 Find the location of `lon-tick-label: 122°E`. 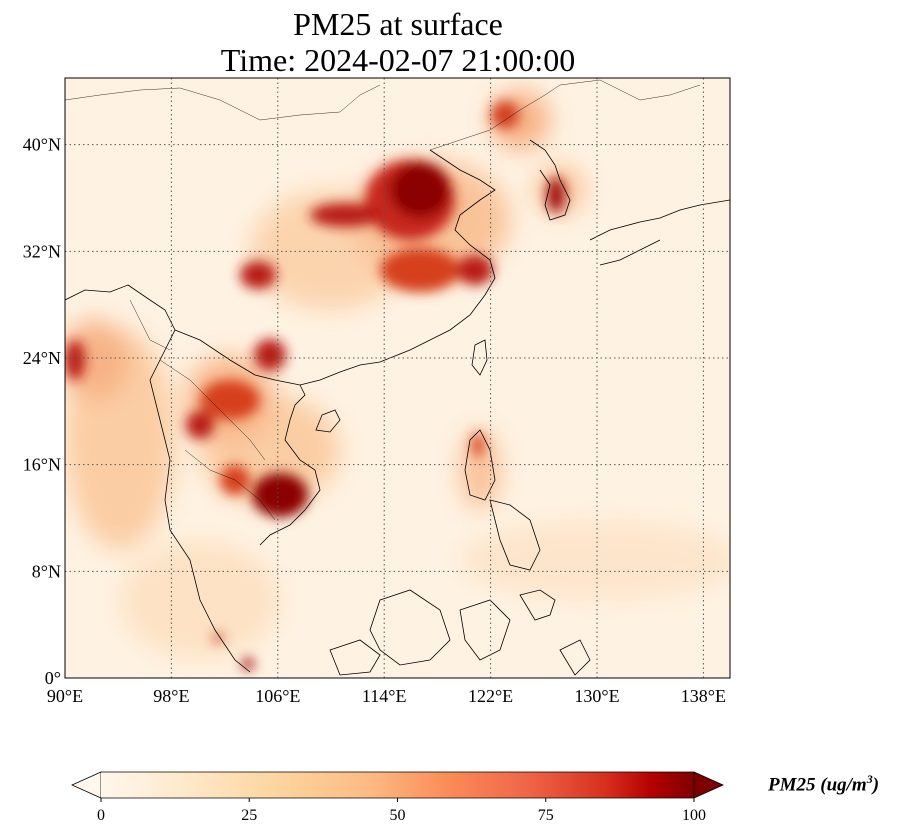

lon-tick-label: 122°E is located at coordinates (490, 696).